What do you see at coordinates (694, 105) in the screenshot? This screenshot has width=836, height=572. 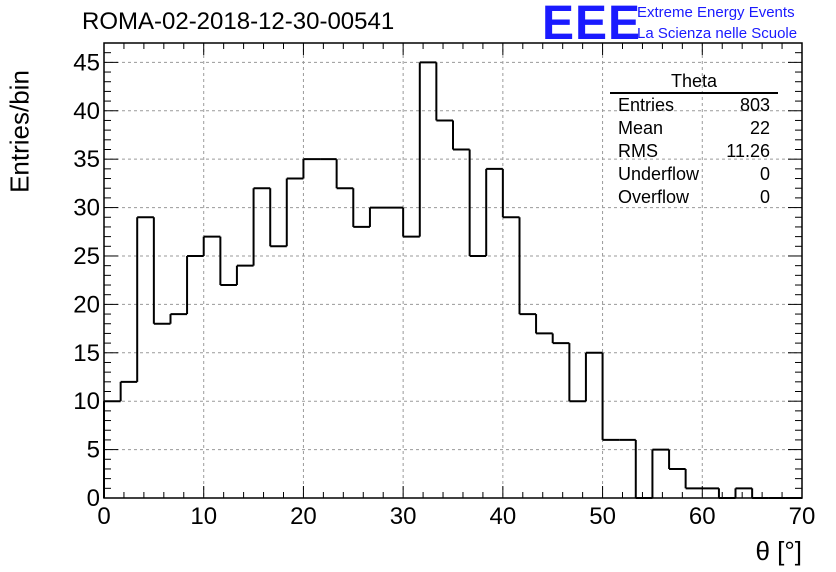 I see `stats-row-entries: Entries 803` at bounding box center [694, 105].